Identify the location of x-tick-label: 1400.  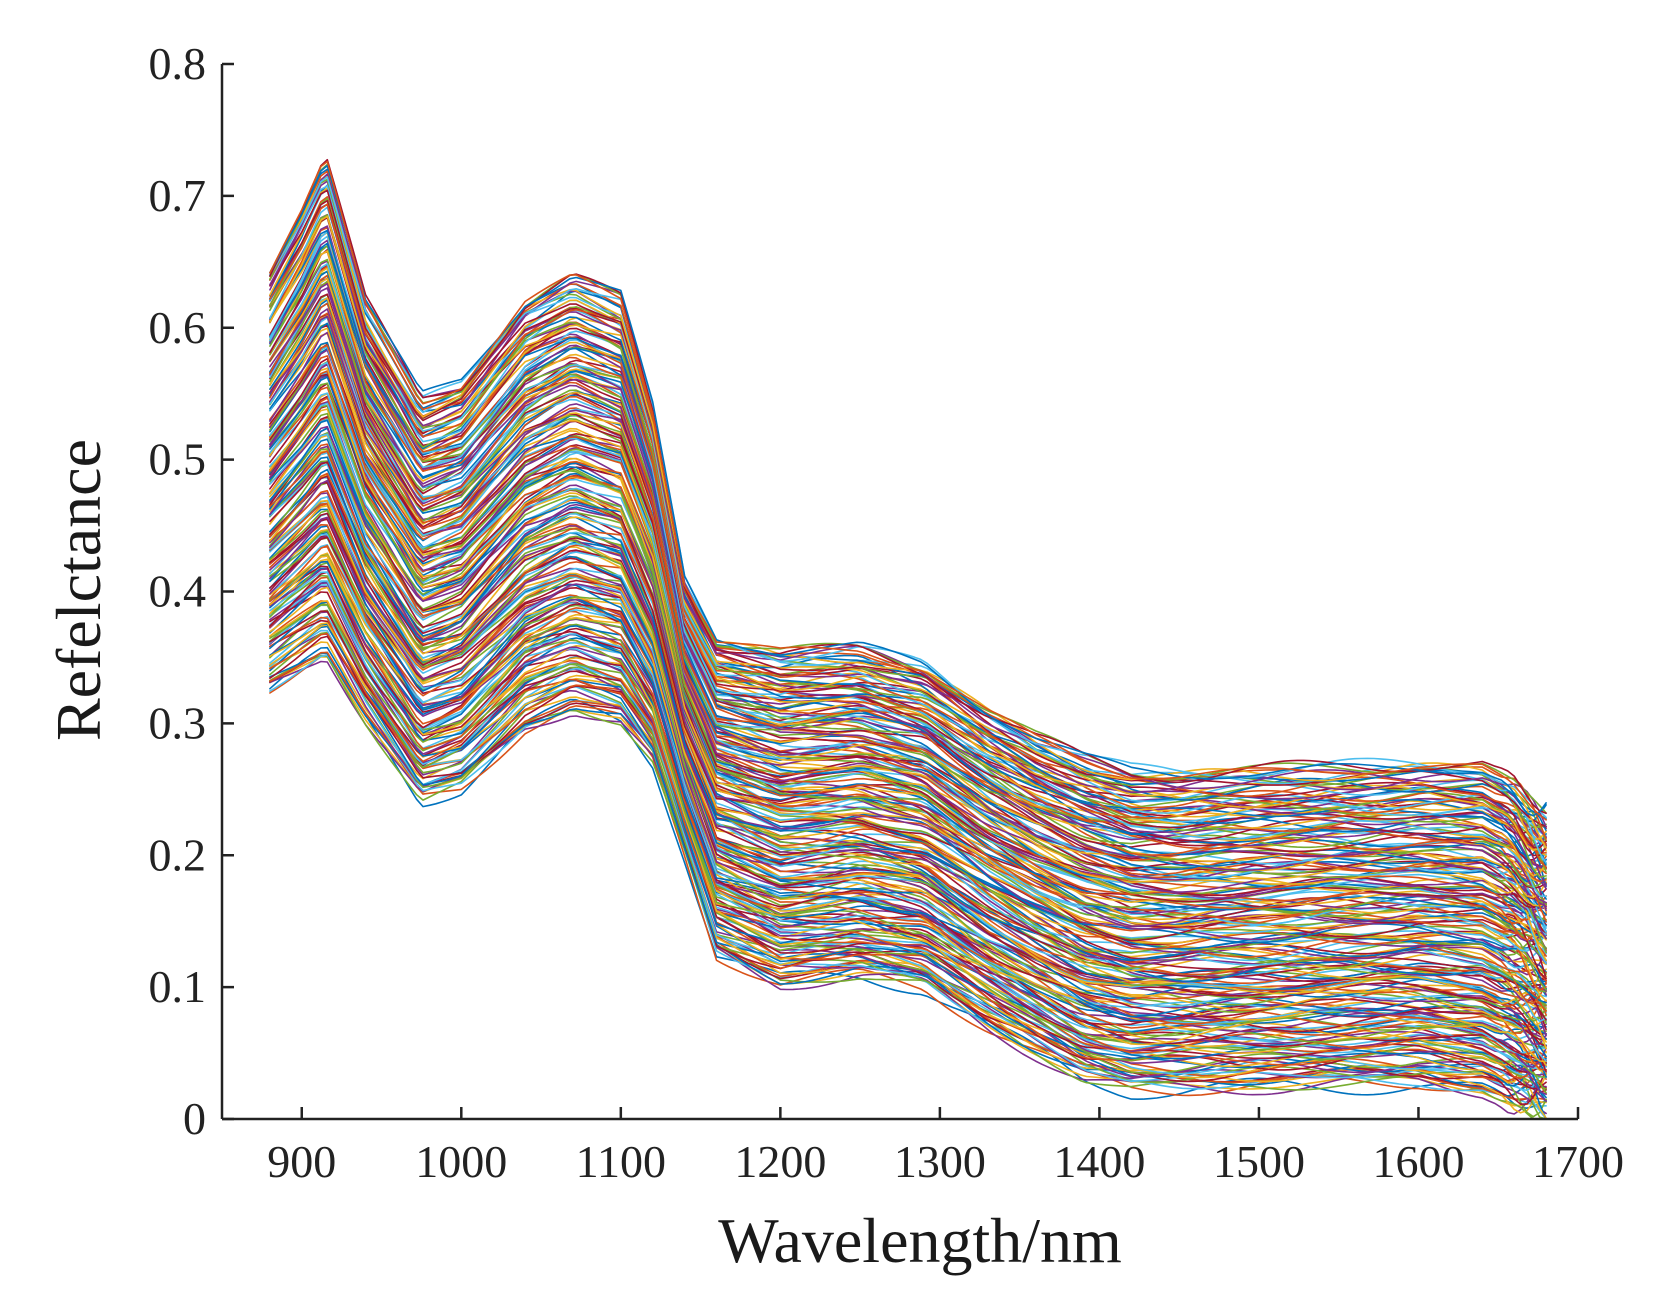
(1099, 1161).